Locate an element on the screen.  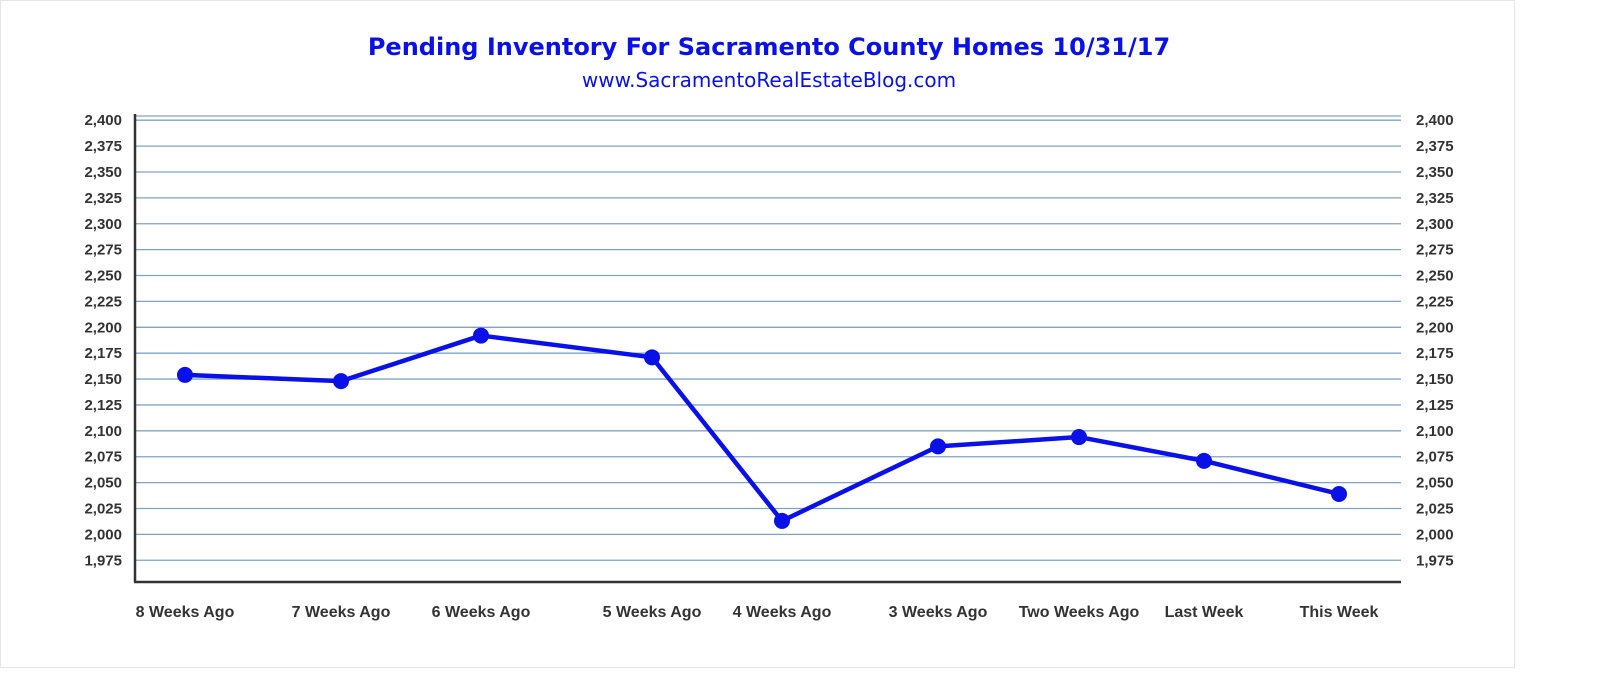
y-tick-label-right: 2,025 is located at coordinates (1435, 508).